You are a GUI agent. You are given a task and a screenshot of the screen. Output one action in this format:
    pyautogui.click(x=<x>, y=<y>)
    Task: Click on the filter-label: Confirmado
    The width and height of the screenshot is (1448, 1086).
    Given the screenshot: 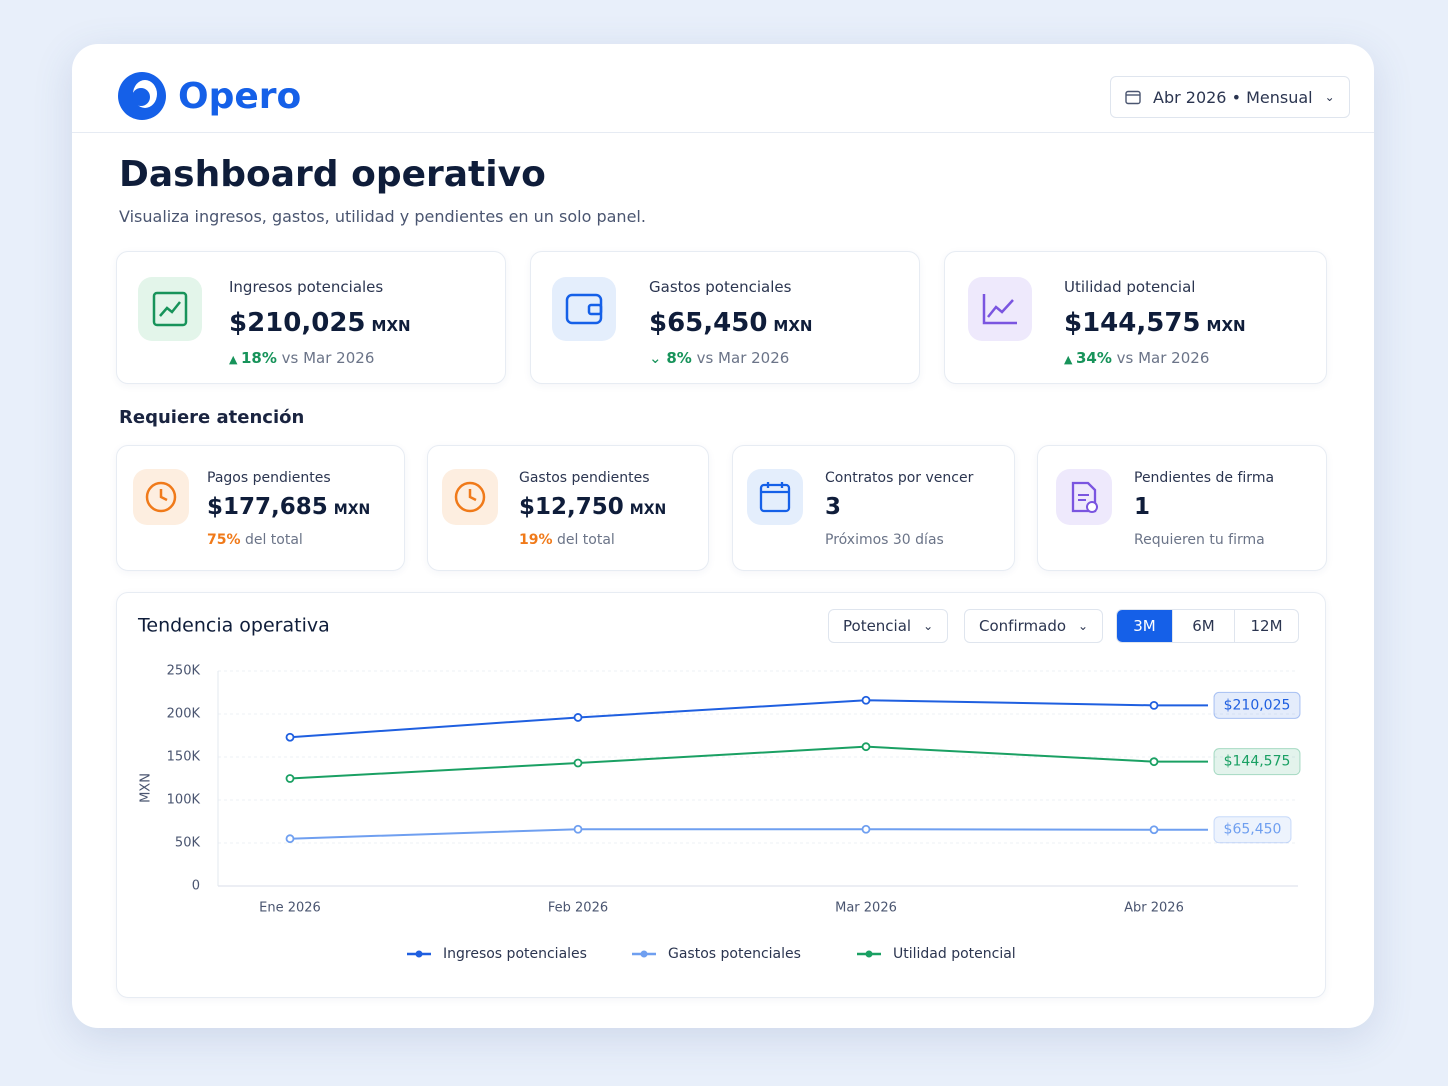 What is the action you would take?
    pyautogui.click(x=1023, y=626)
    